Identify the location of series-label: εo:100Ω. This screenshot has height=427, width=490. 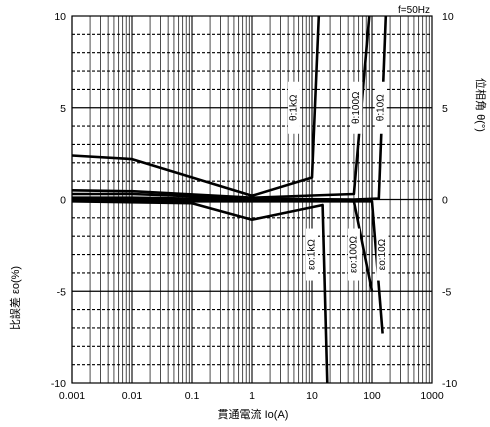
(354, 254).